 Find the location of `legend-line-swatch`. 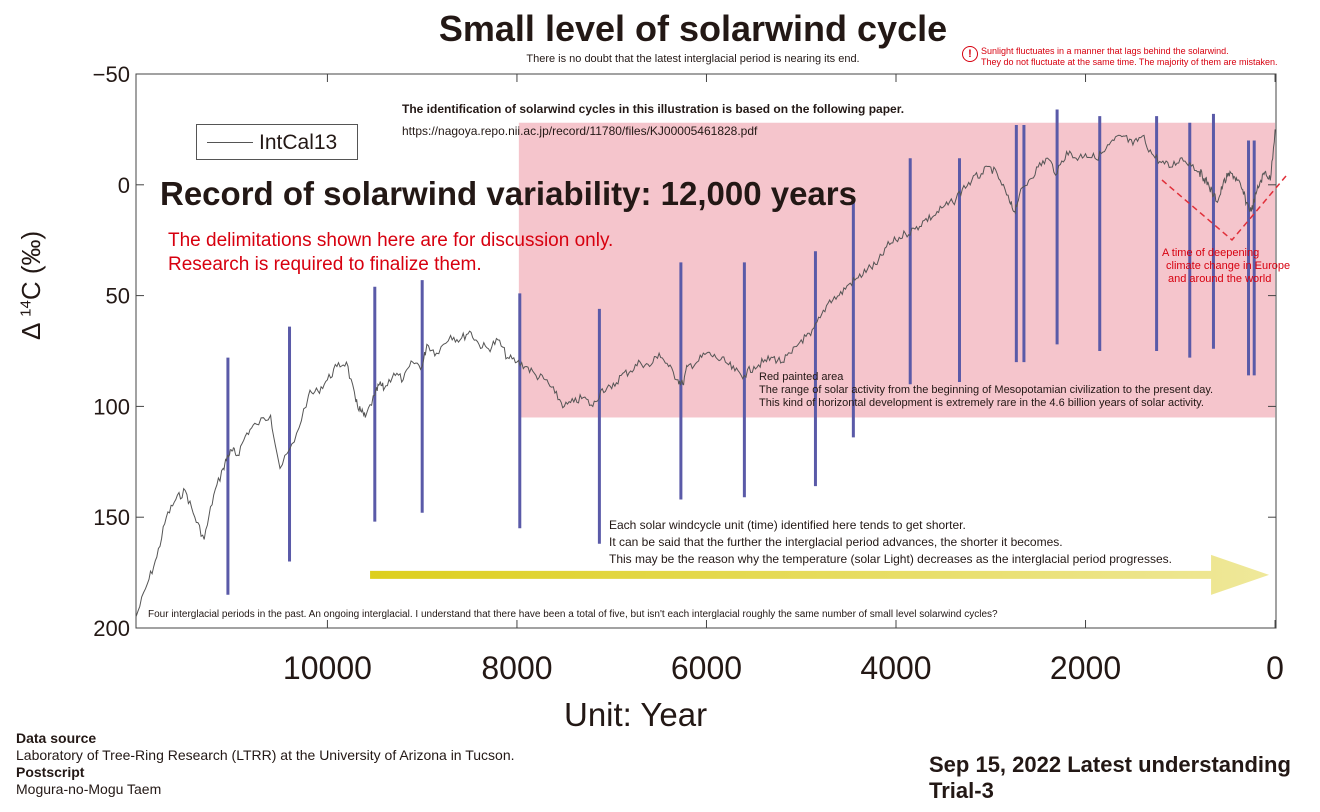

legend-line-swatch is located at coordinates (230, 142).